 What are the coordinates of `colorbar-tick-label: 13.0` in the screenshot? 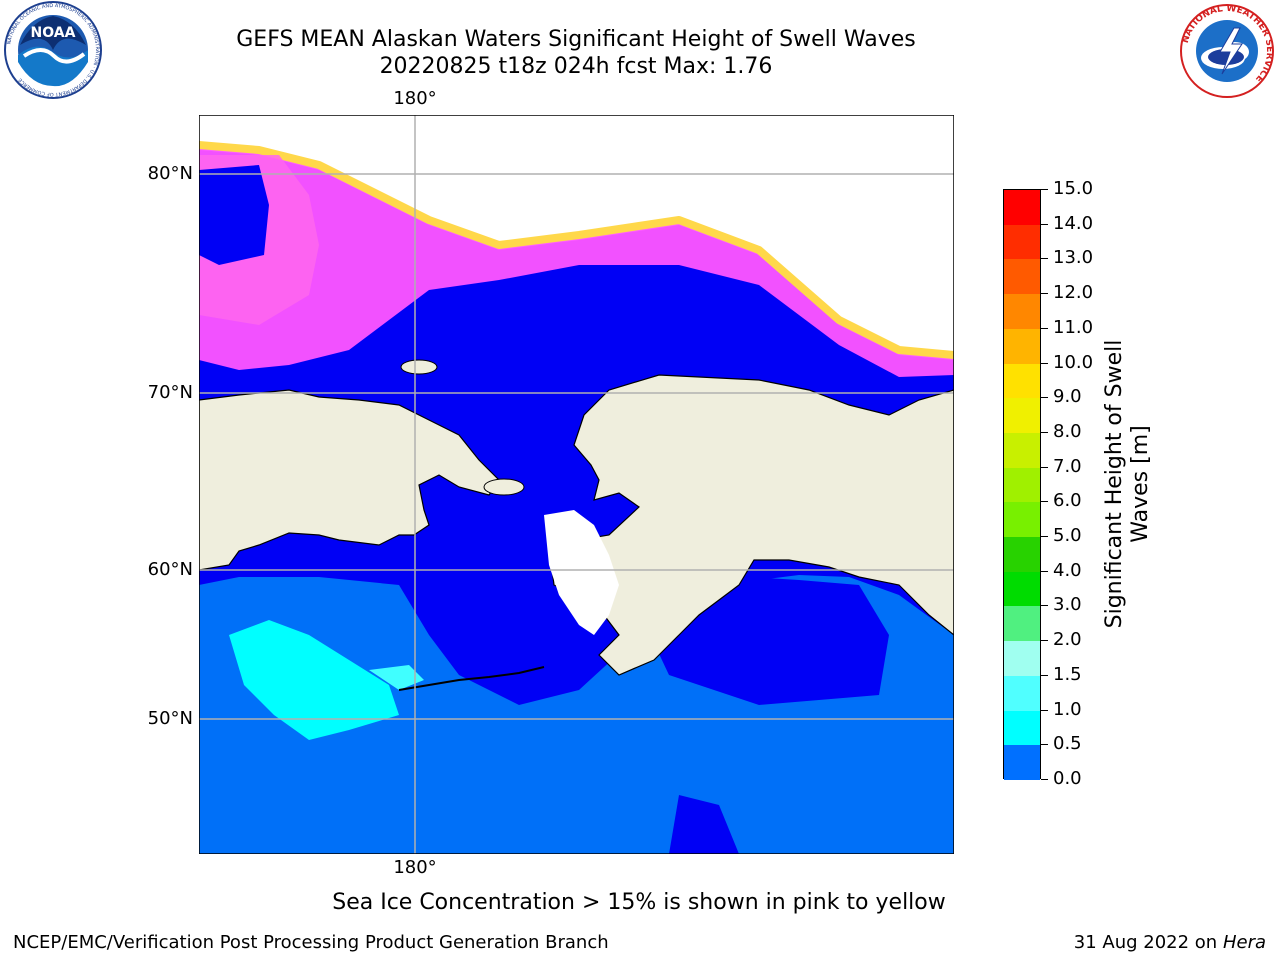 It's located at (1073, 258).